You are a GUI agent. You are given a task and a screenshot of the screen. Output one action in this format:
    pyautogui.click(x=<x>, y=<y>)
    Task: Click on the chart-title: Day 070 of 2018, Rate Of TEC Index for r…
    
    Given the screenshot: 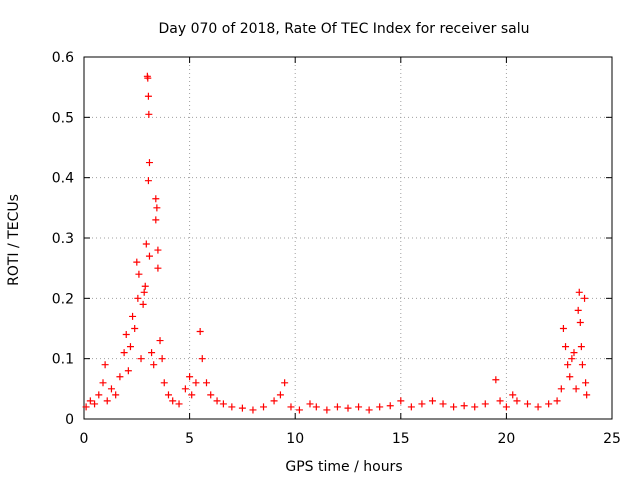 What is the action you would take?
    pyautogui.click(x=343, y=29)
    